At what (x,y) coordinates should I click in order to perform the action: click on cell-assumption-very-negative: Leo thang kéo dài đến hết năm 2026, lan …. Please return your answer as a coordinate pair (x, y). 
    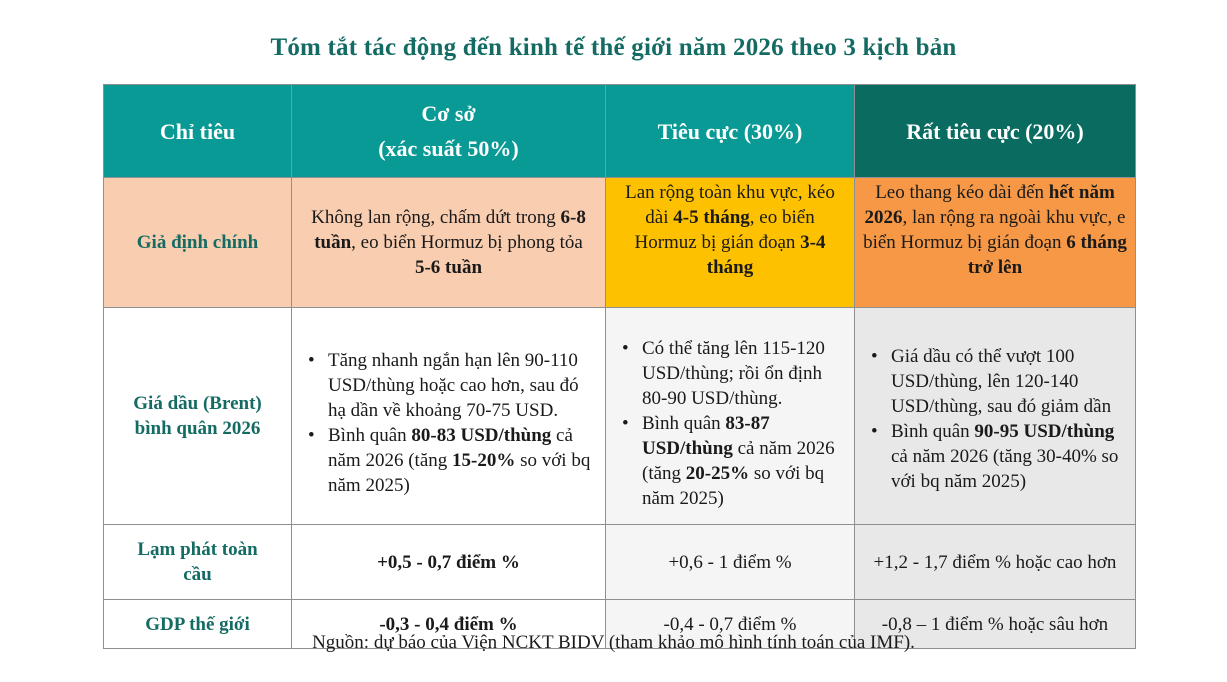
    Looking at the image, I should click on (995, 242).